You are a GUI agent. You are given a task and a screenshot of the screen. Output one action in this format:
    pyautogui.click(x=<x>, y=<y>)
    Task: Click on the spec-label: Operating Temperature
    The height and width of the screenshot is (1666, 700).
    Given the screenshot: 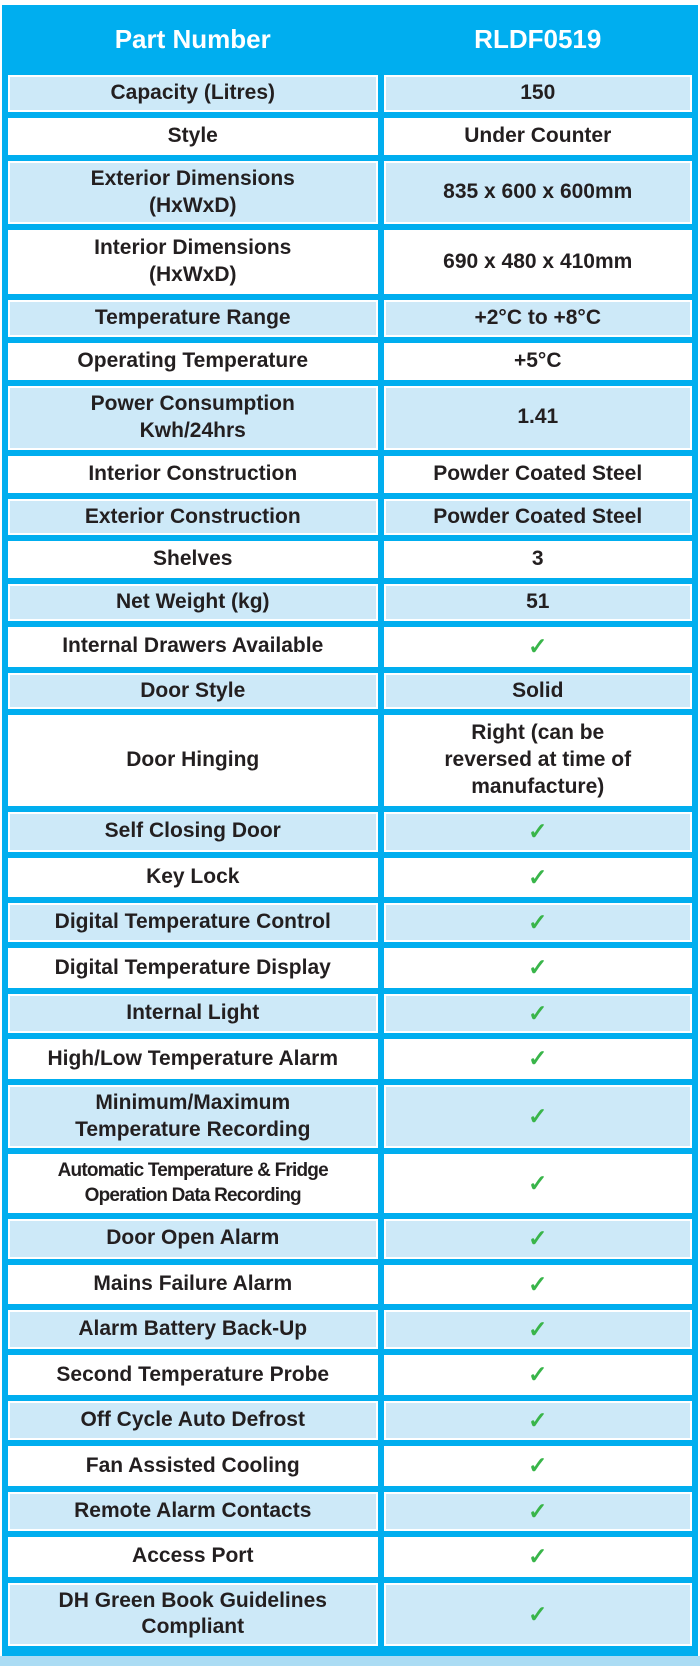 What is the action you would take?
    pyautogui.click(x=193, y=361)
    